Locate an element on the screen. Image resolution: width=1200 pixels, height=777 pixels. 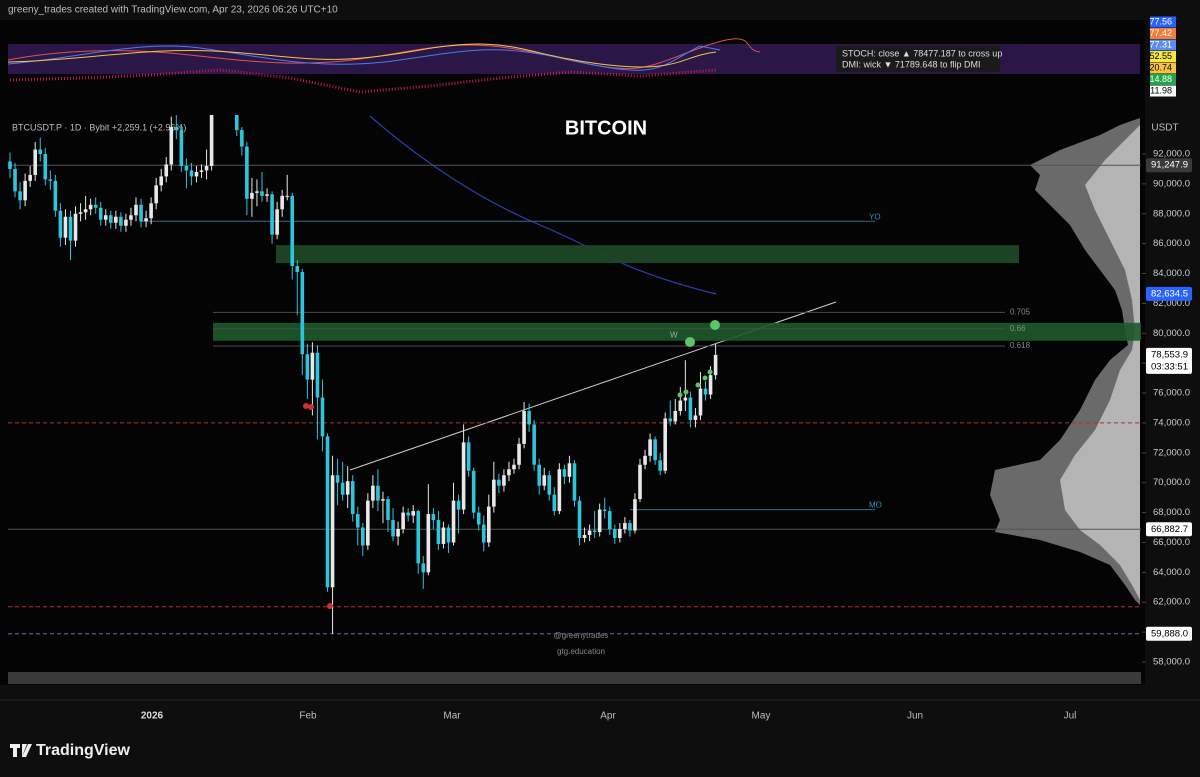
price-tag-label: 78,553.9 is located at coordinates (1169, 354).